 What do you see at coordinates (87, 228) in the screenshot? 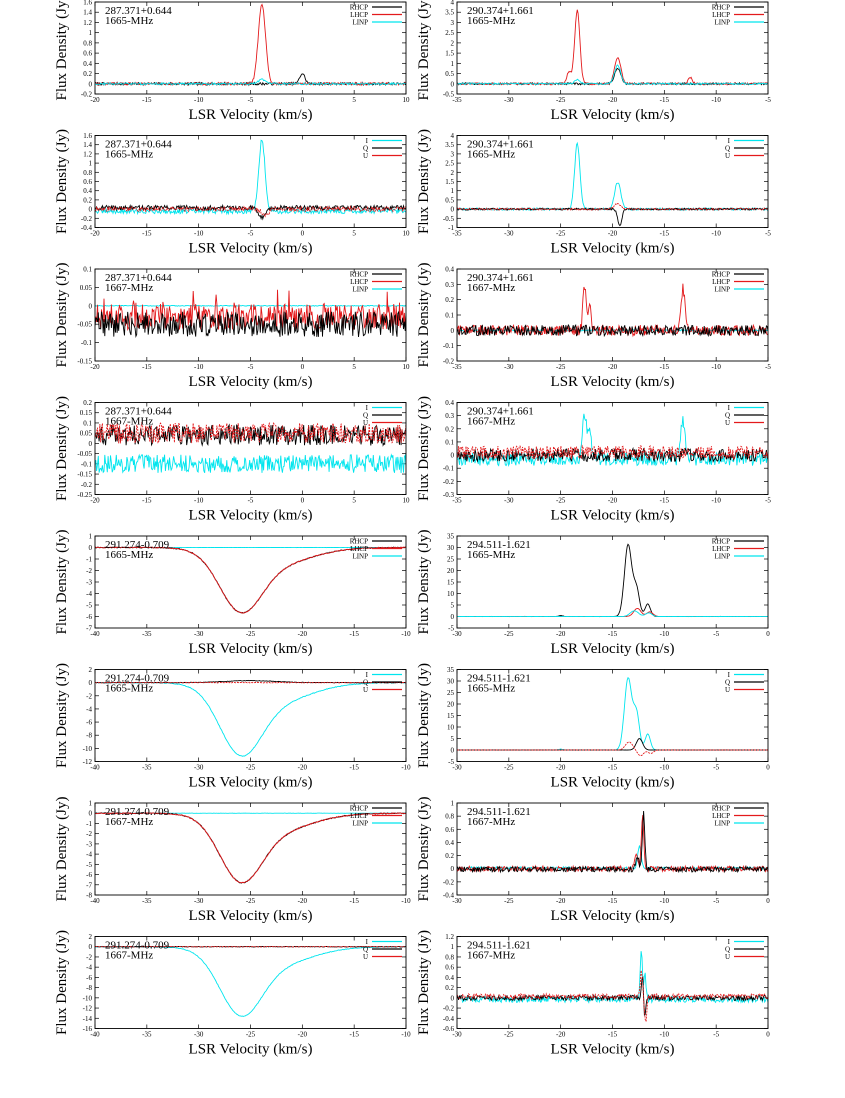
I see `y-tick-label: -0.4` at bounding box center [87, 228].